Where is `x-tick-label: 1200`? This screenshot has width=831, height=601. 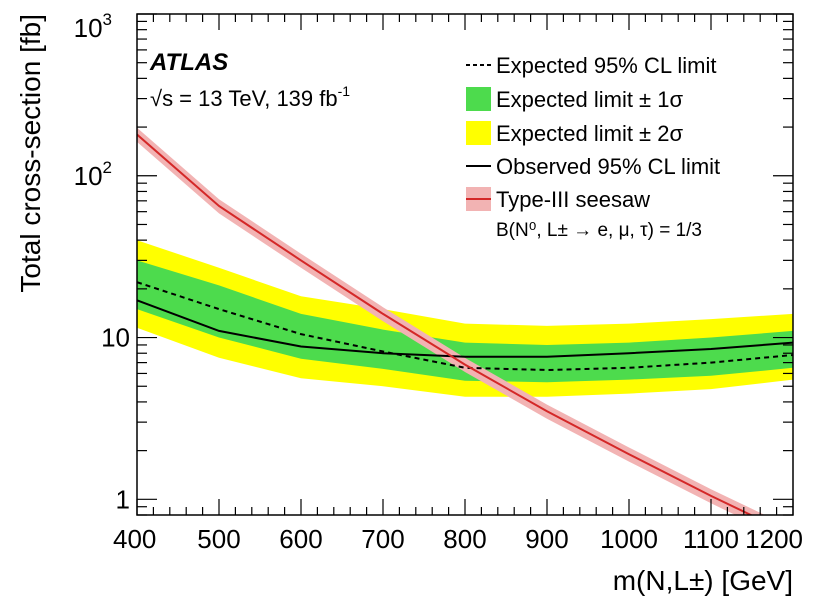
x-tick-label: 1200 is located at coordinates (774, 539).